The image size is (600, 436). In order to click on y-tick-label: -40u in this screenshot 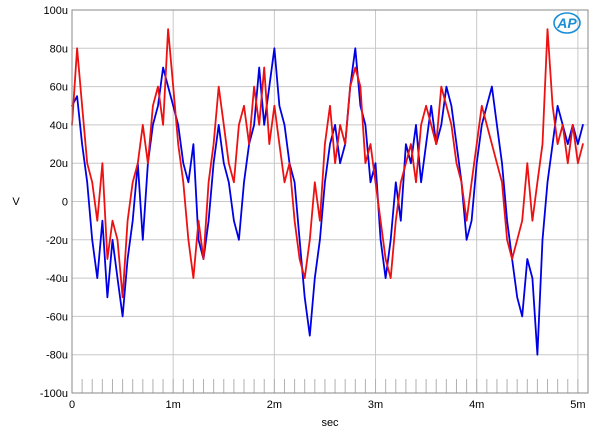, I will do `click(57, 279)`.